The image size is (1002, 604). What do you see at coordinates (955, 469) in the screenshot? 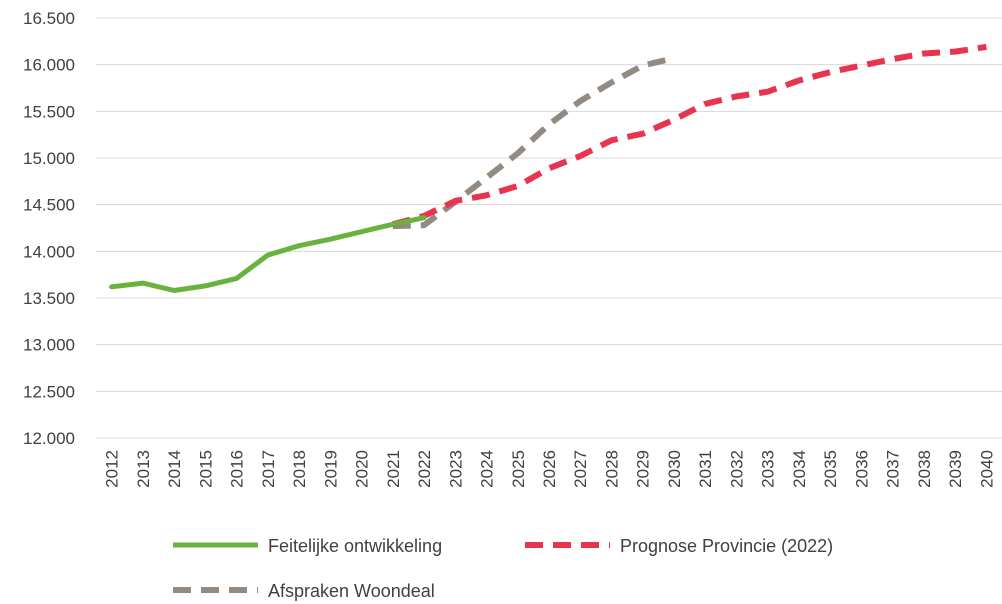
I see `x-tick-label: 2039` at bounding box center [955, 469].